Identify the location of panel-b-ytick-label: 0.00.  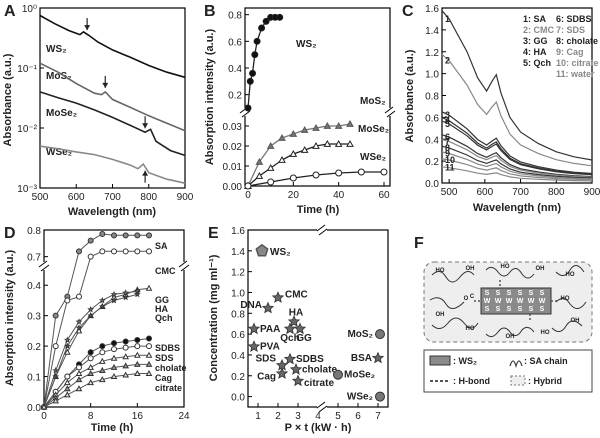
(233, 187).